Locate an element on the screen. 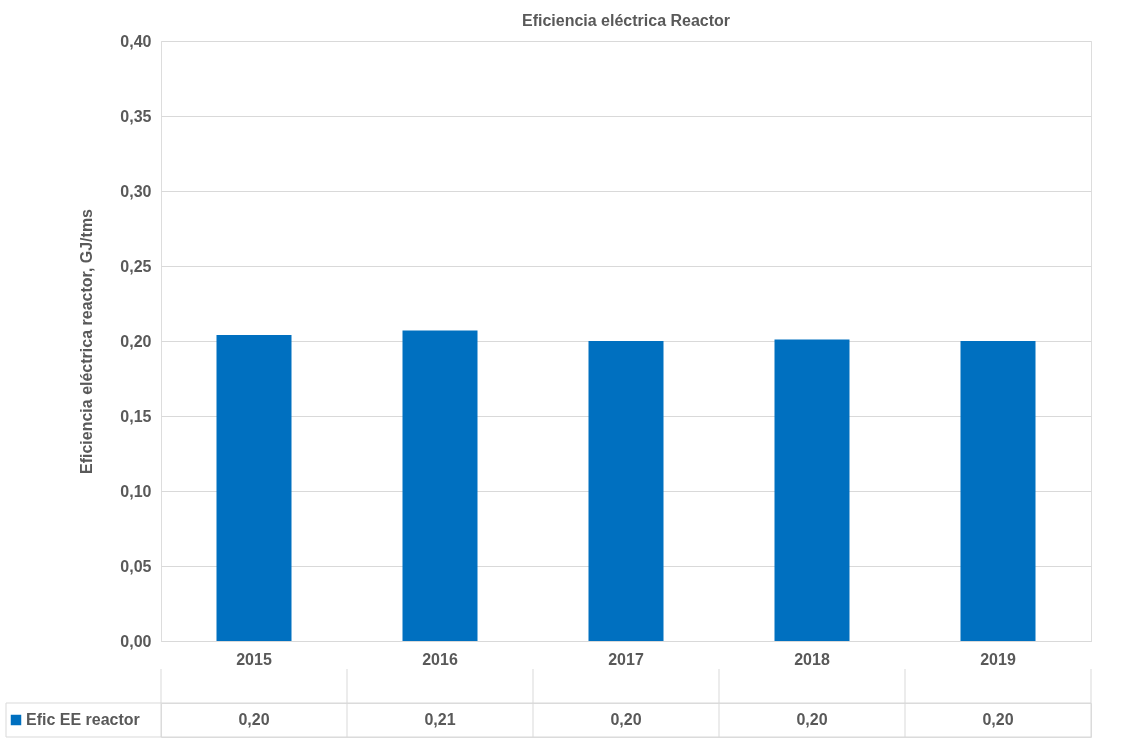  x-tick-label: 2018 is located at coordinates (812, 659).